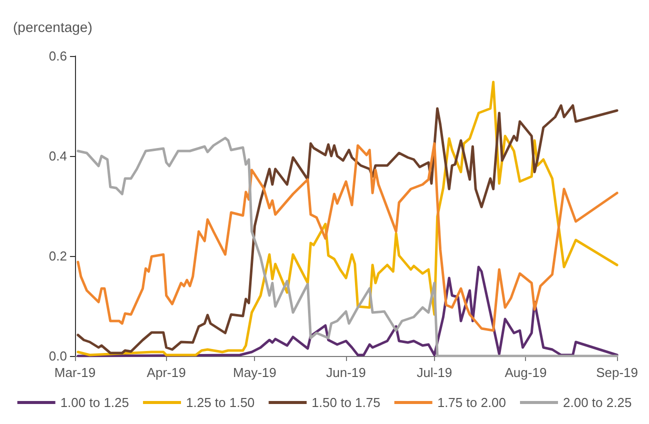 The width and height of the screenshot is (649, 424). I want to click on legend-label: 1.25 to 1.50, so click(220, 402).